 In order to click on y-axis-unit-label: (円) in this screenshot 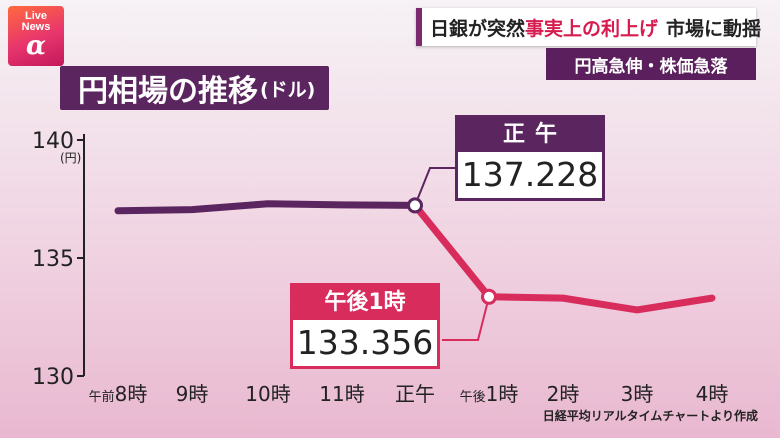, I will do `click(70, 158)`.